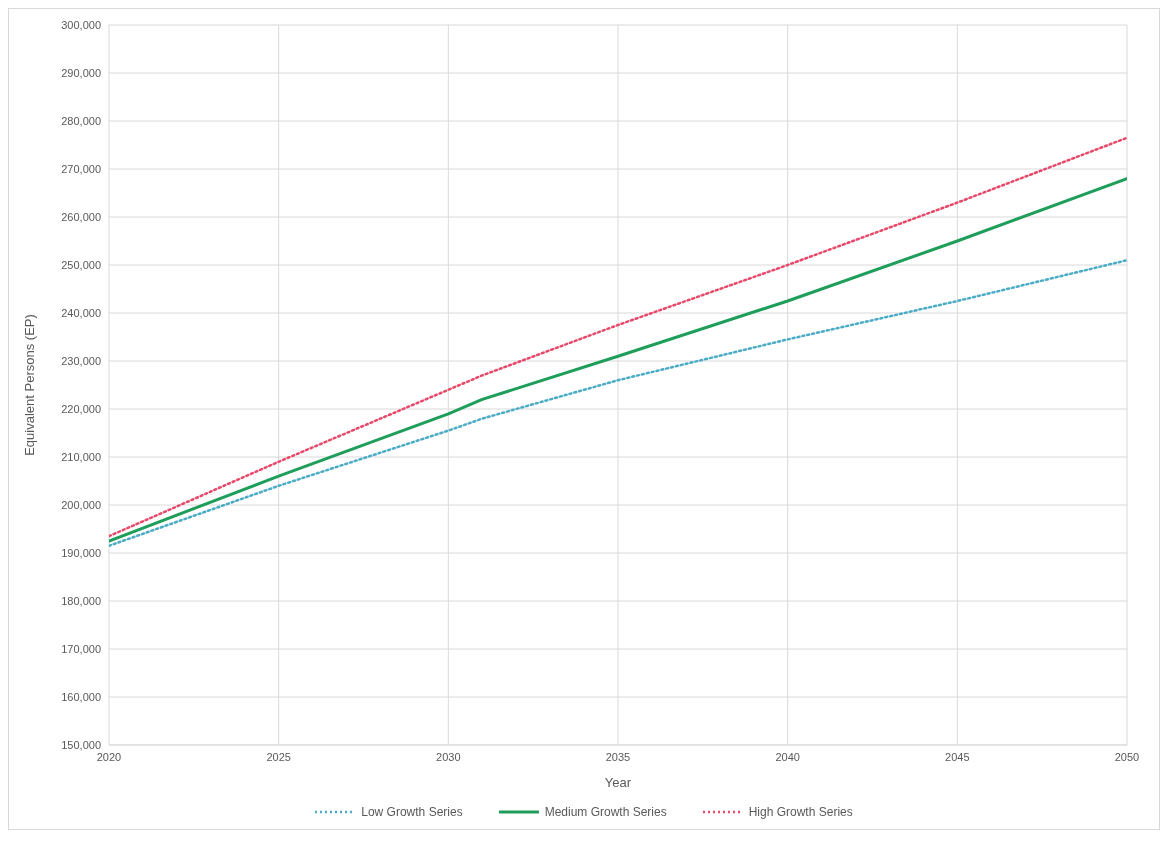 The height and width of the screenshot is (843, 1164). What do you see at coordinates (81, 600) in the screenshot?
I see `y-tick-label: 180,000` at bounding box center [81, 600].